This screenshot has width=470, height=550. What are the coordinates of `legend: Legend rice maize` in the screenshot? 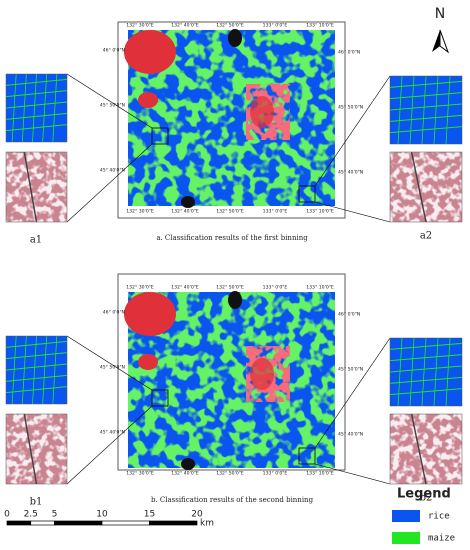 It's located at (423, 515).